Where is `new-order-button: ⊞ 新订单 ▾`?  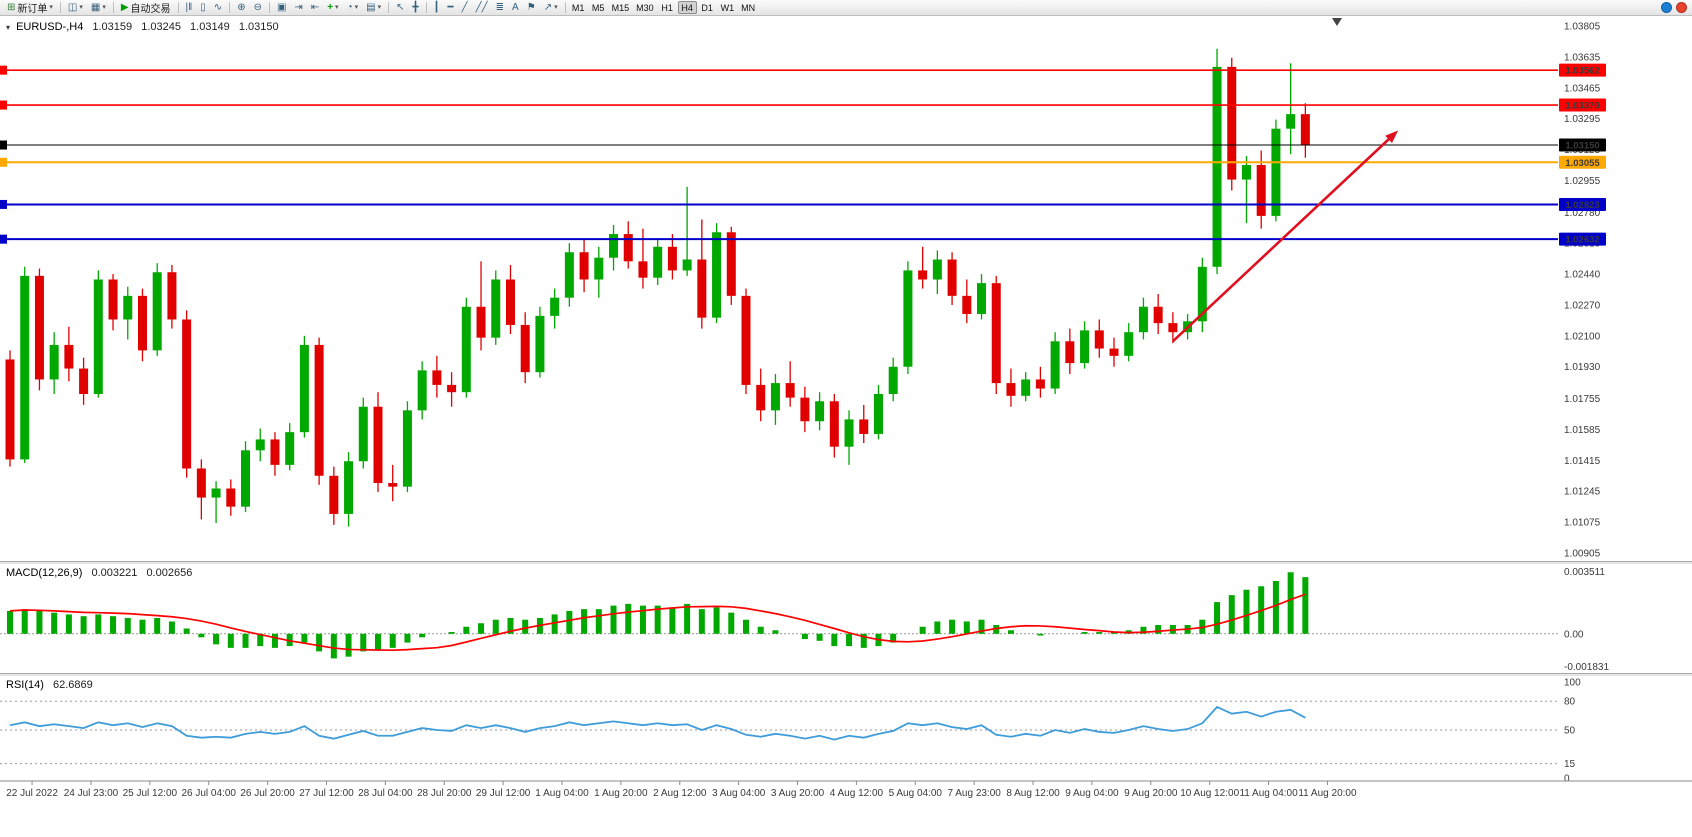
new-order-button: ⊞ 新订单 ▾ is located at coordinates (30, 8).